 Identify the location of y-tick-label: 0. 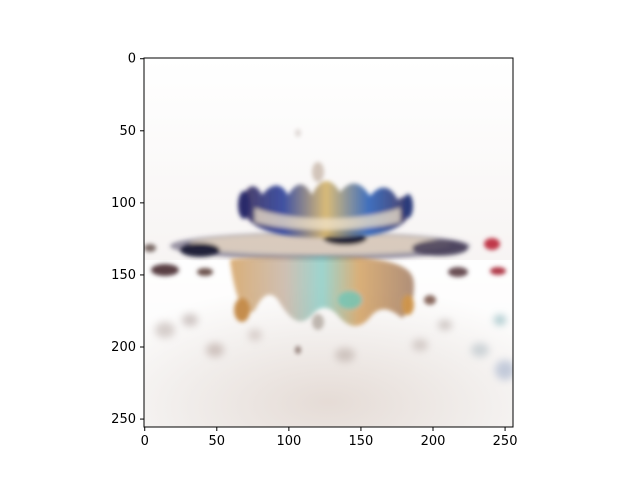
(132, 59).